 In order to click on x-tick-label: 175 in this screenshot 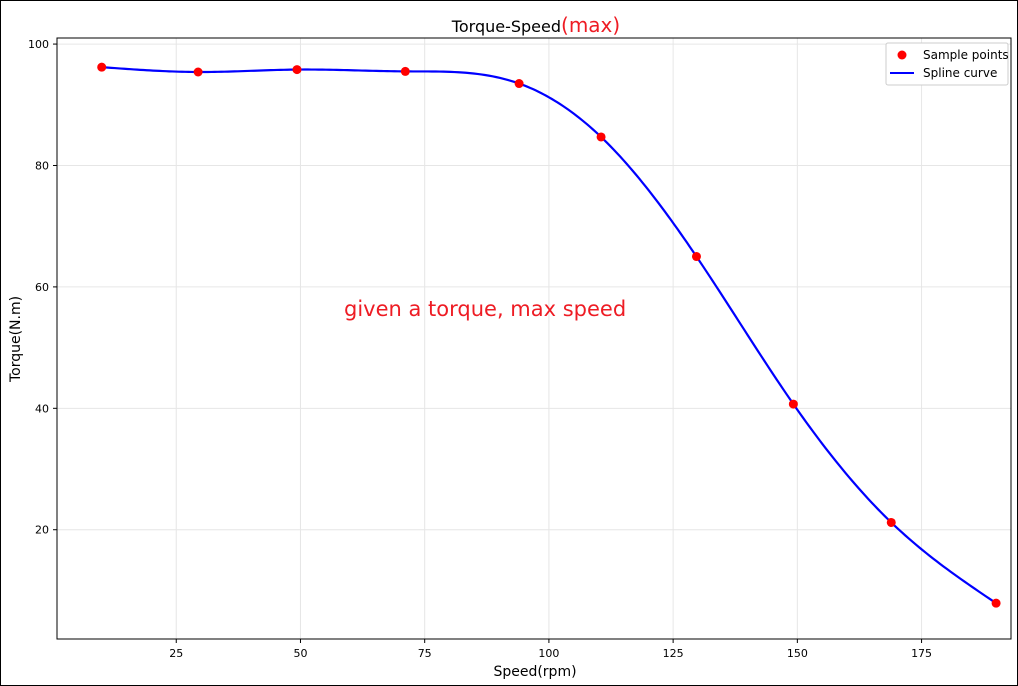, I will do `click(921, 653)`.